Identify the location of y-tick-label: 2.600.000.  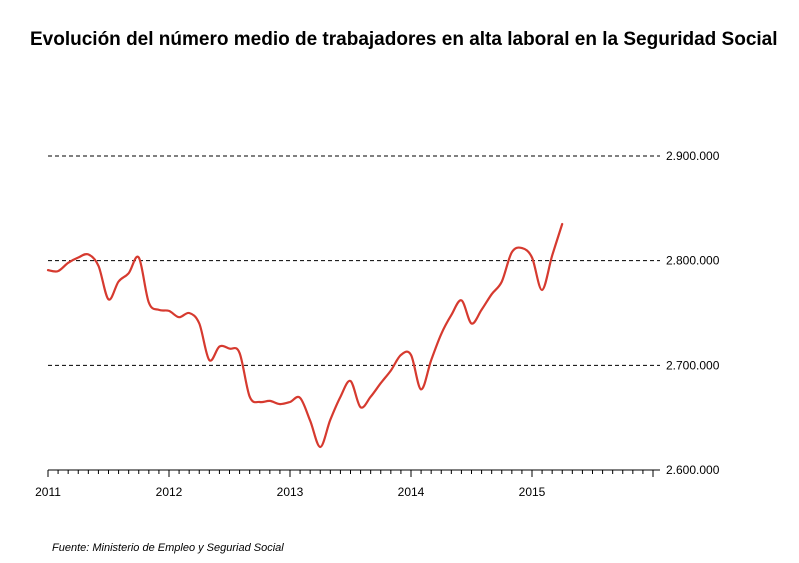
(693, 470).